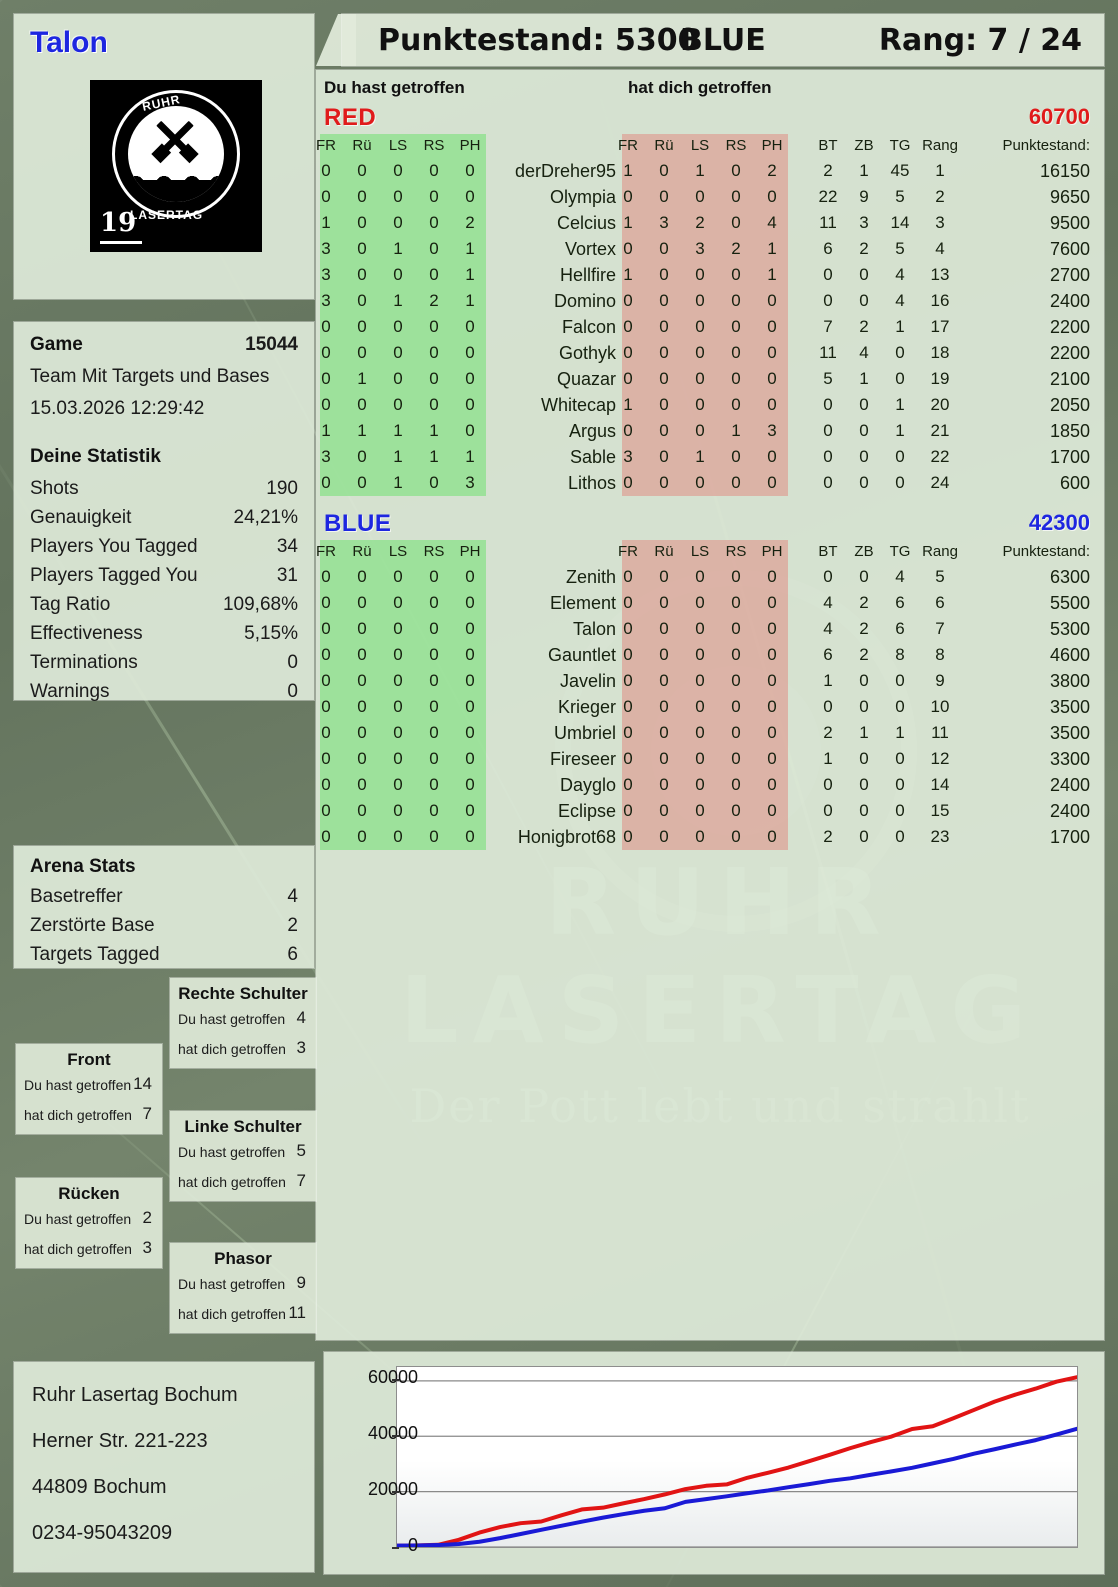  What do you see at coordinates (940, 810) in the screenshot?
I see `cell-rang: 15` at bounding box center [940, 810].